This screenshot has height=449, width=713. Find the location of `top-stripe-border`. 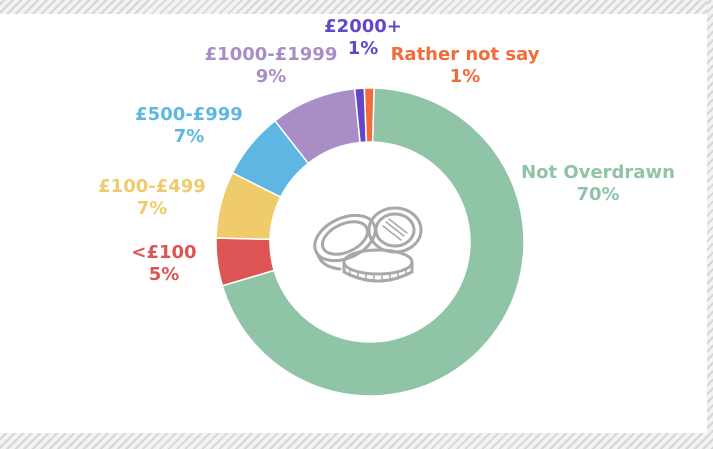

top-stripe-border is located at coordinates (356, 7).